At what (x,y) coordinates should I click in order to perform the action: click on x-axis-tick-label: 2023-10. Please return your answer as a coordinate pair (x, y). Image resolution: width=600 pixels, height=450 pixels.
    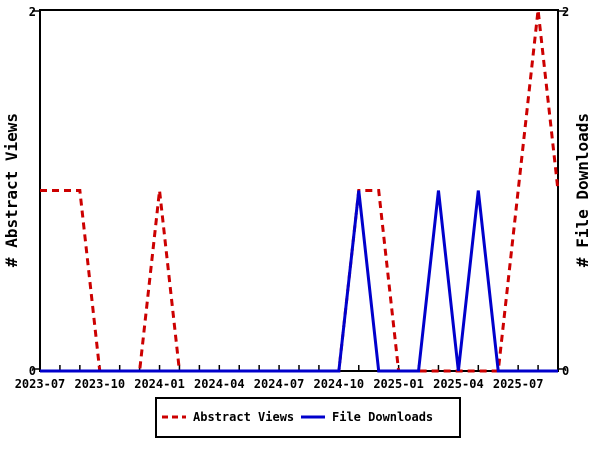
    Looking at the image, I should click on (99, 384).